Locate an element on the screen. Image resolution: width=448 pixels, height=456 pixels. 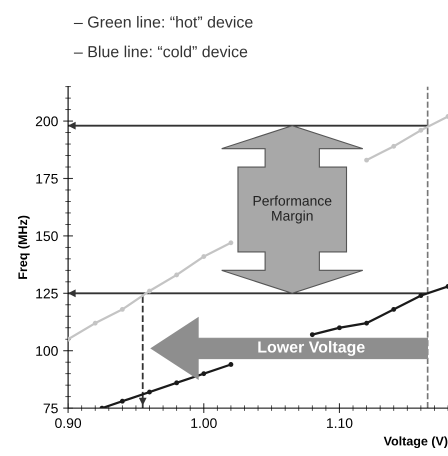
annotation: Performance Margin is located at coordinates (293, 210).